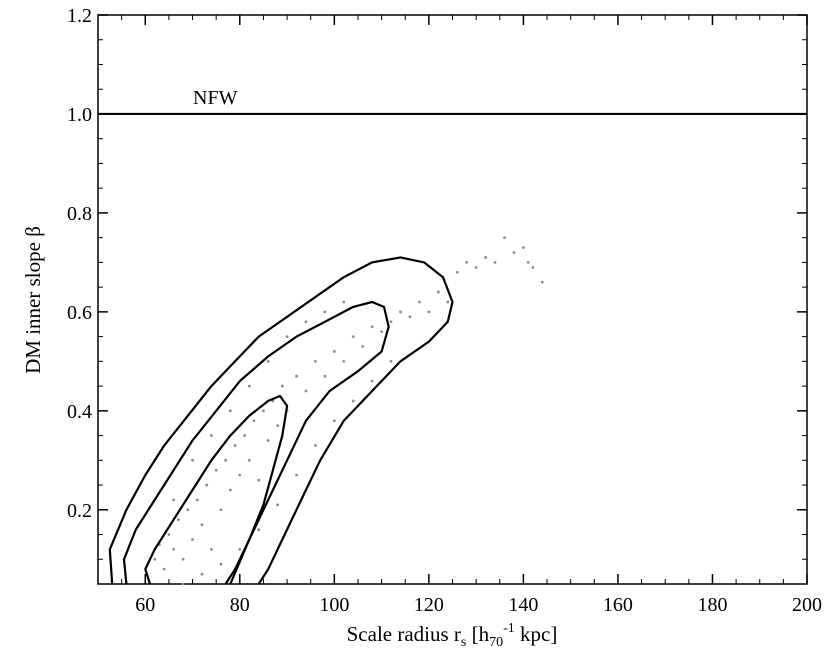  I want to click on y-tick-label: 0.2, so click(79, 511).